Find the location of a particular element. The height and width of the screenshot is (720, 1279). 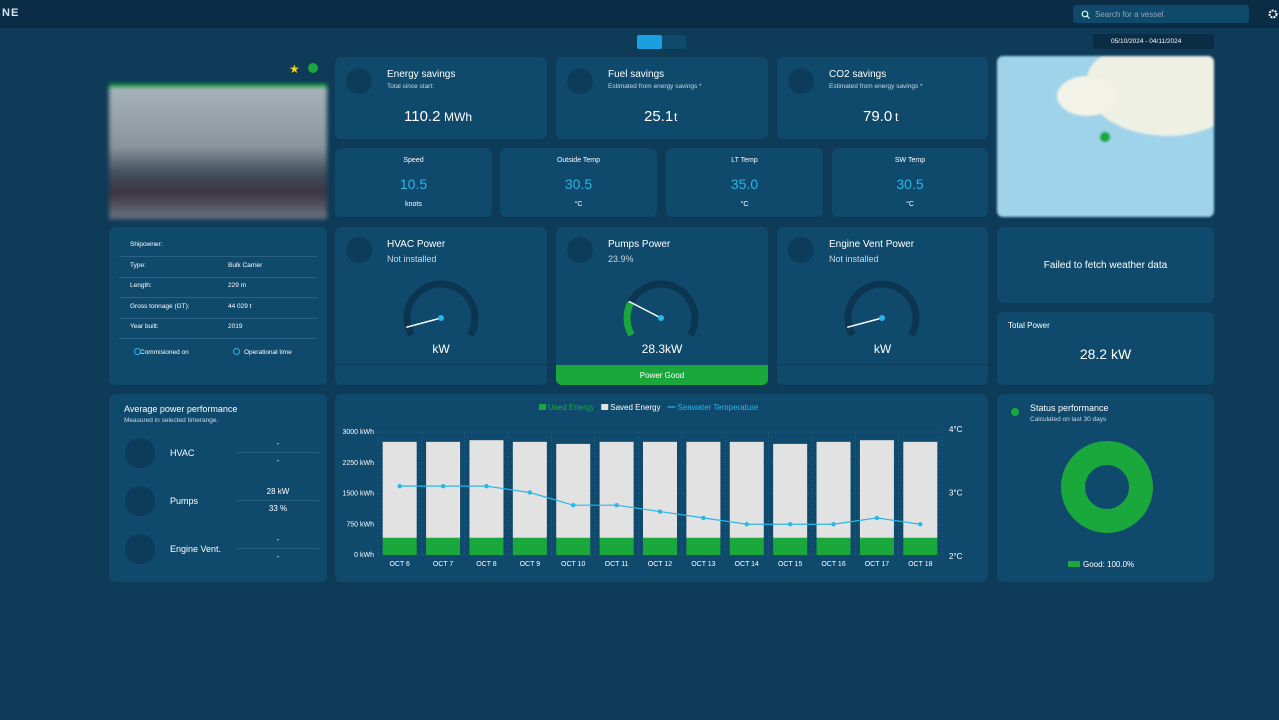

info-value: 44 029 t is located at coordinates (240, 306).